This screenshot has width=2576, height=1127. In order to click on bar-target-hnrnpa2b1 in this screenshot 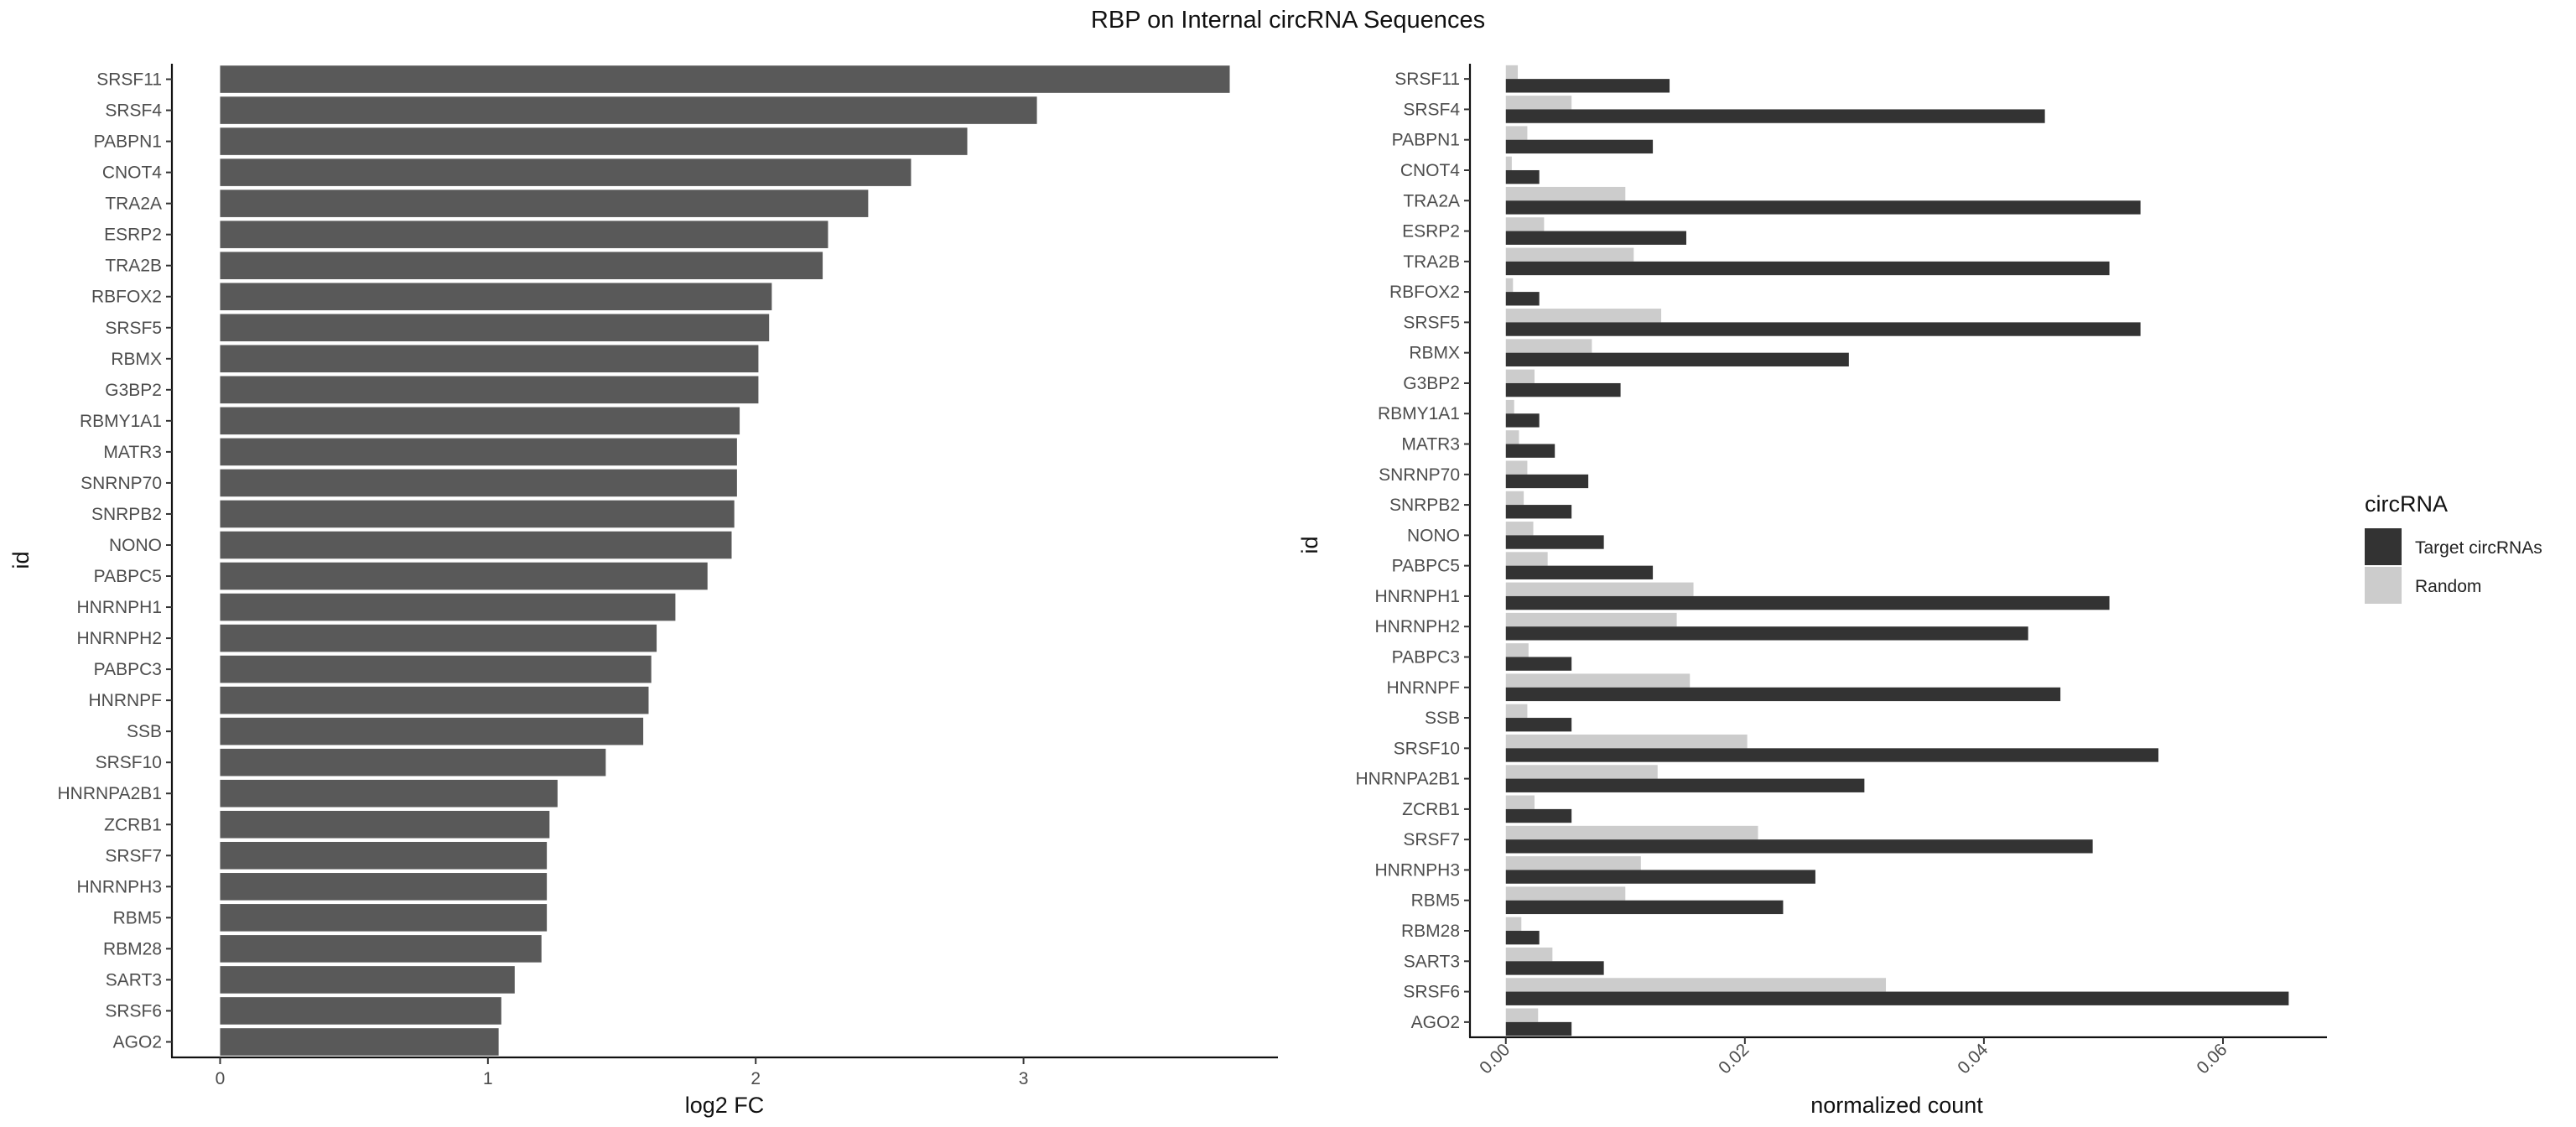, I will do `click(1685, 785)`.